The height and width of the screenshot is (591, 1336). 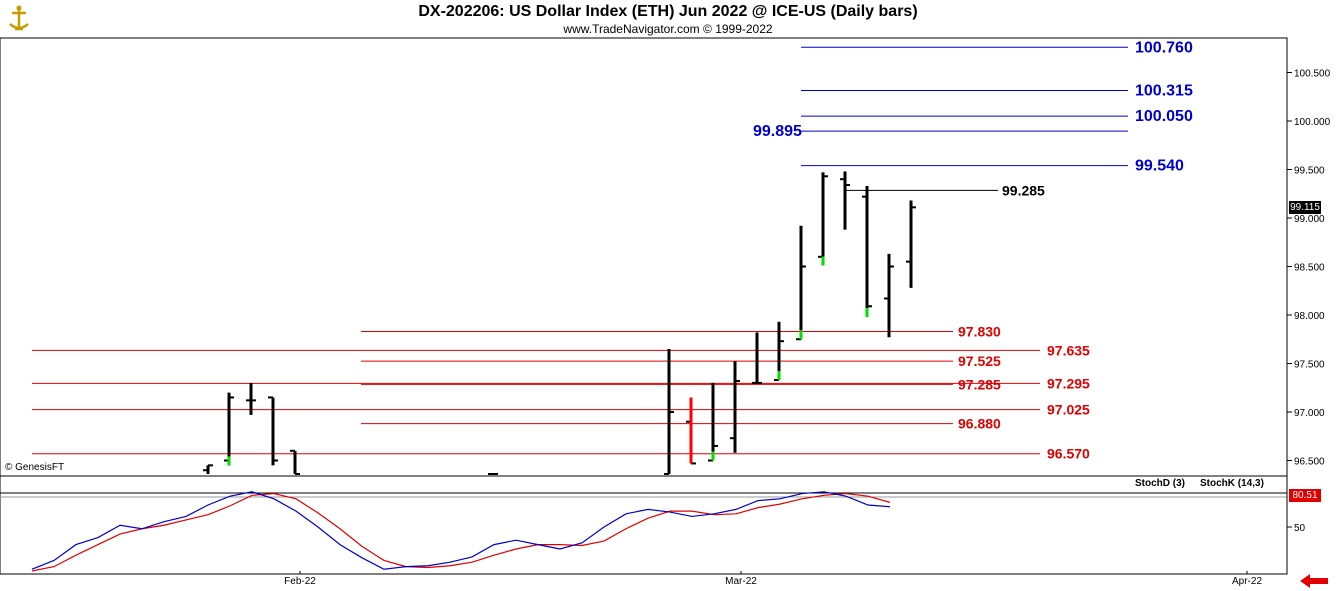 What do you see at coordinates (1309, 316) in the screenshot?
I see `price-tick-label: 98.000` at bounding box center [1309, 316].